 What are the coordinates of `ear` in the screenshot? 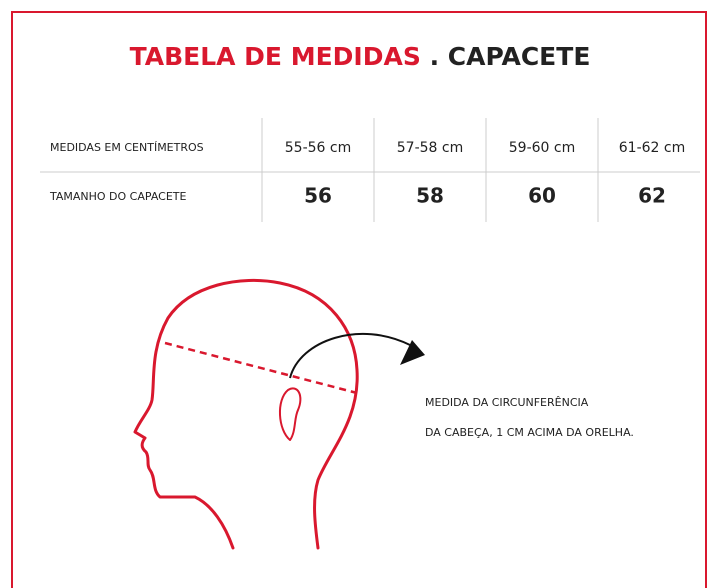 It's located at (290, 414).